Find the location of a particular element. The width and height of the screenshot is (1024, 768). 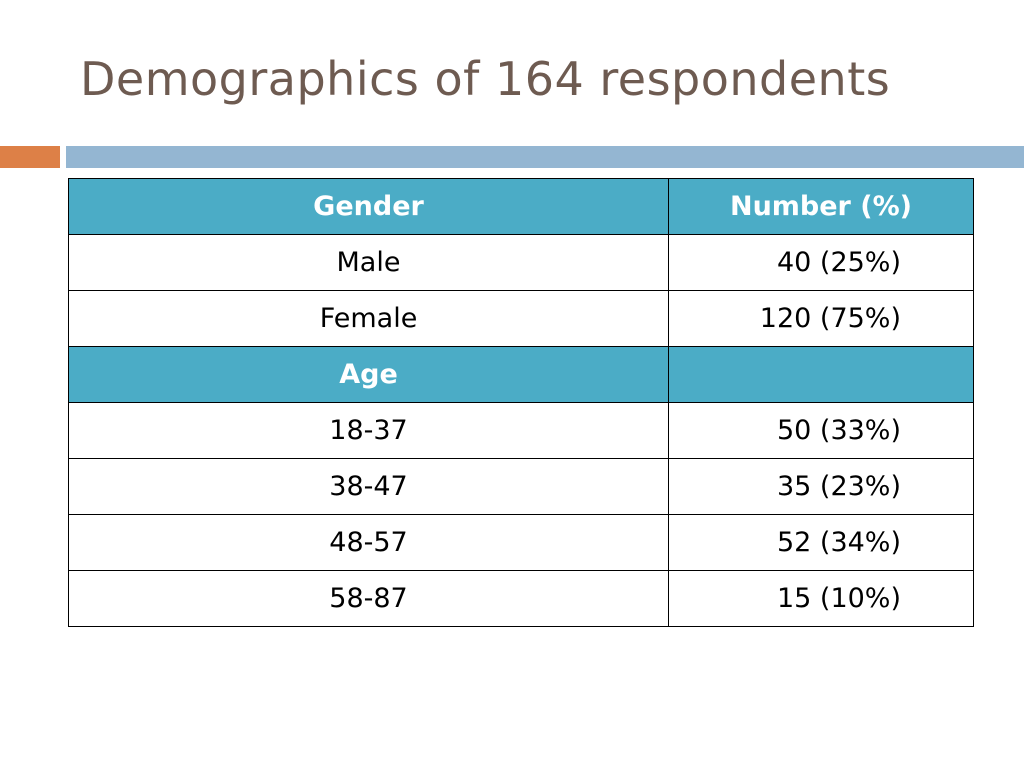

row-label: Female is located at coordinates (368, 318).